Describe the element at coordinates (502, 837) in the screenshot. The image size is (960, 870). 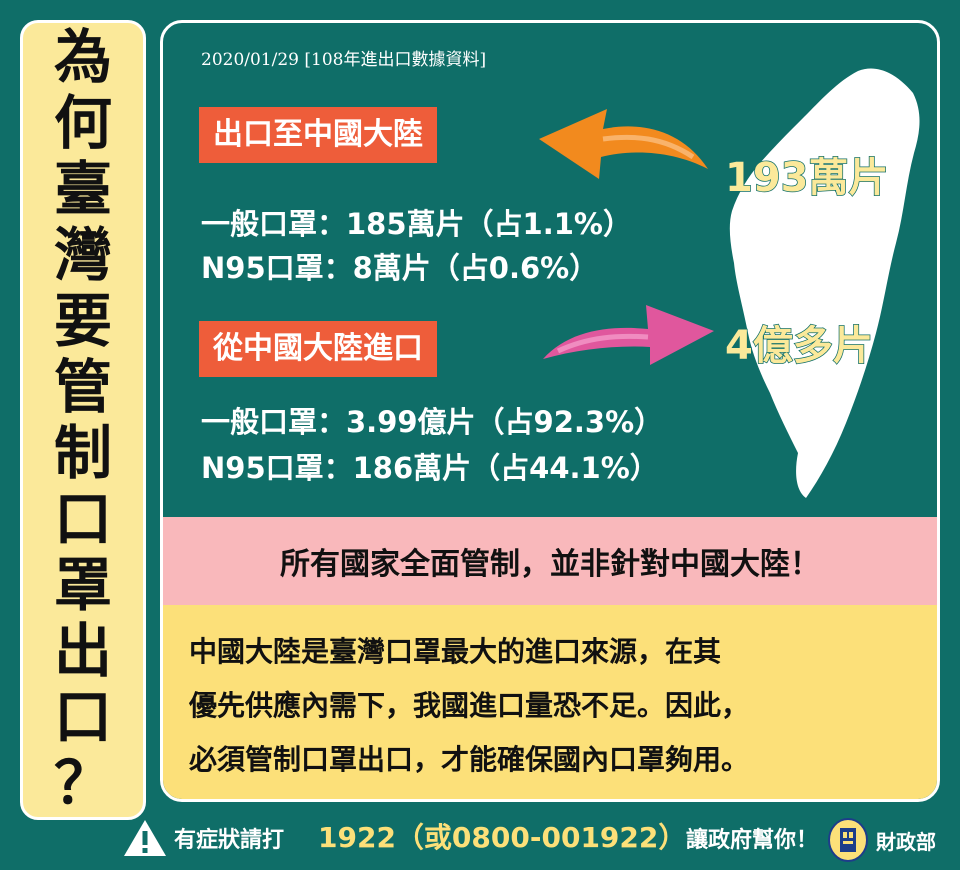
I see `footer-hotline: 1922（或0800-001922）` at that location.